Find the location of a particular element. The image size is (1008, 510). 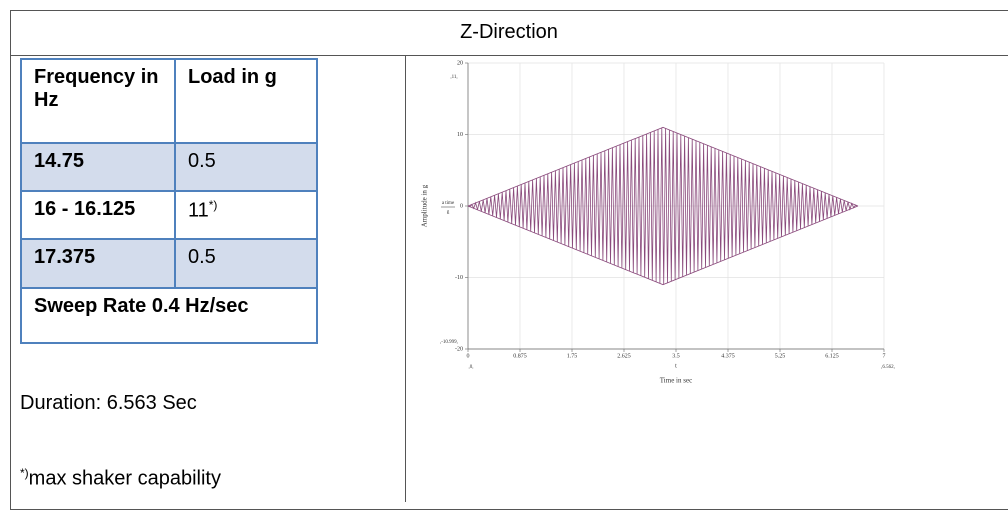

header-title: Z-Direction is located at coordinates (509, 32).